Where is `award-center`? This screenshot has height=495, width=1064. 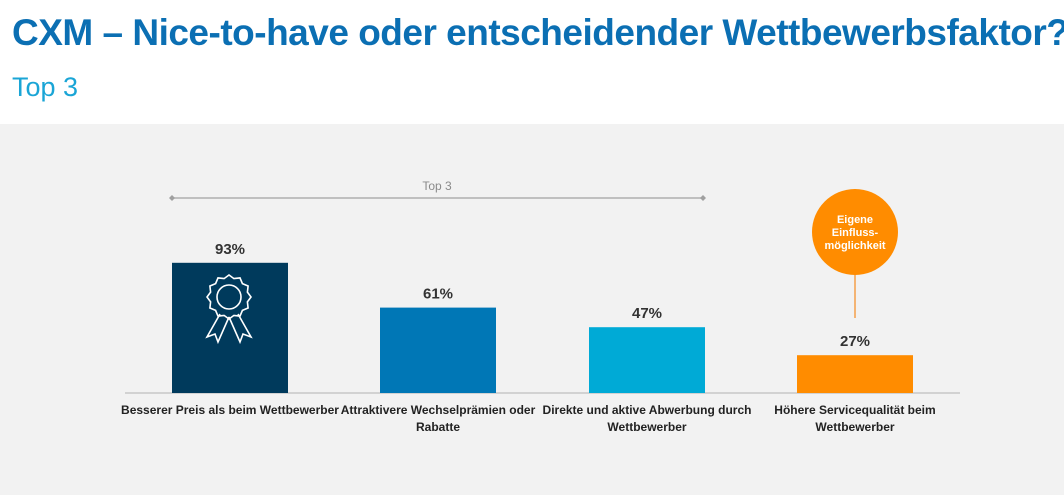 award-center is located at coordinates (229, 297).